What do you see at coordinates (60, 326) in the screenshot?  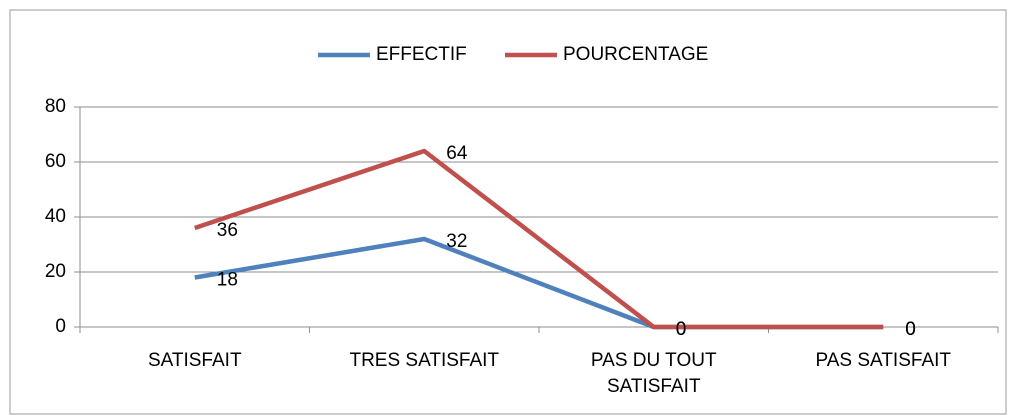 I see `y-tick-label: 0` at bounding box center [60, 326].